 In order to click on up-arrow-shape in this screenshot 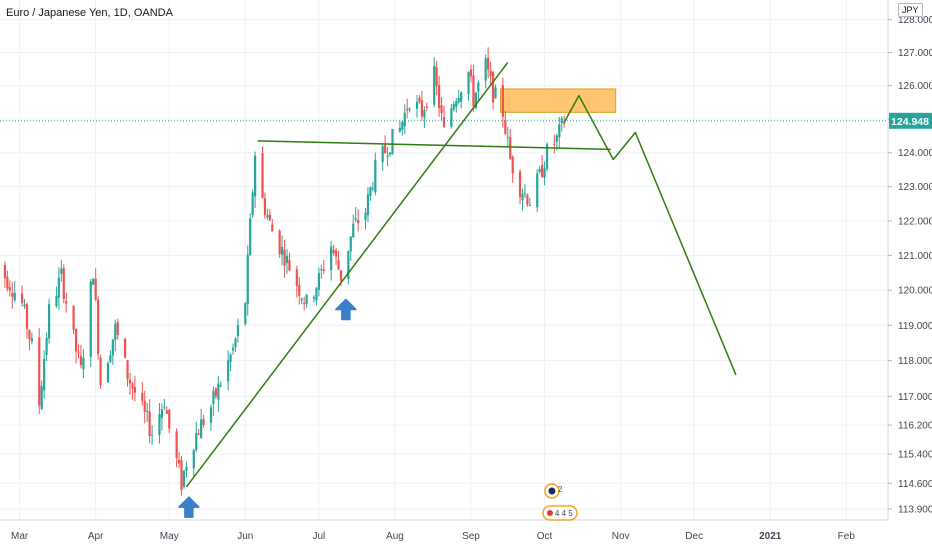, I will do `click(346, 309)`.